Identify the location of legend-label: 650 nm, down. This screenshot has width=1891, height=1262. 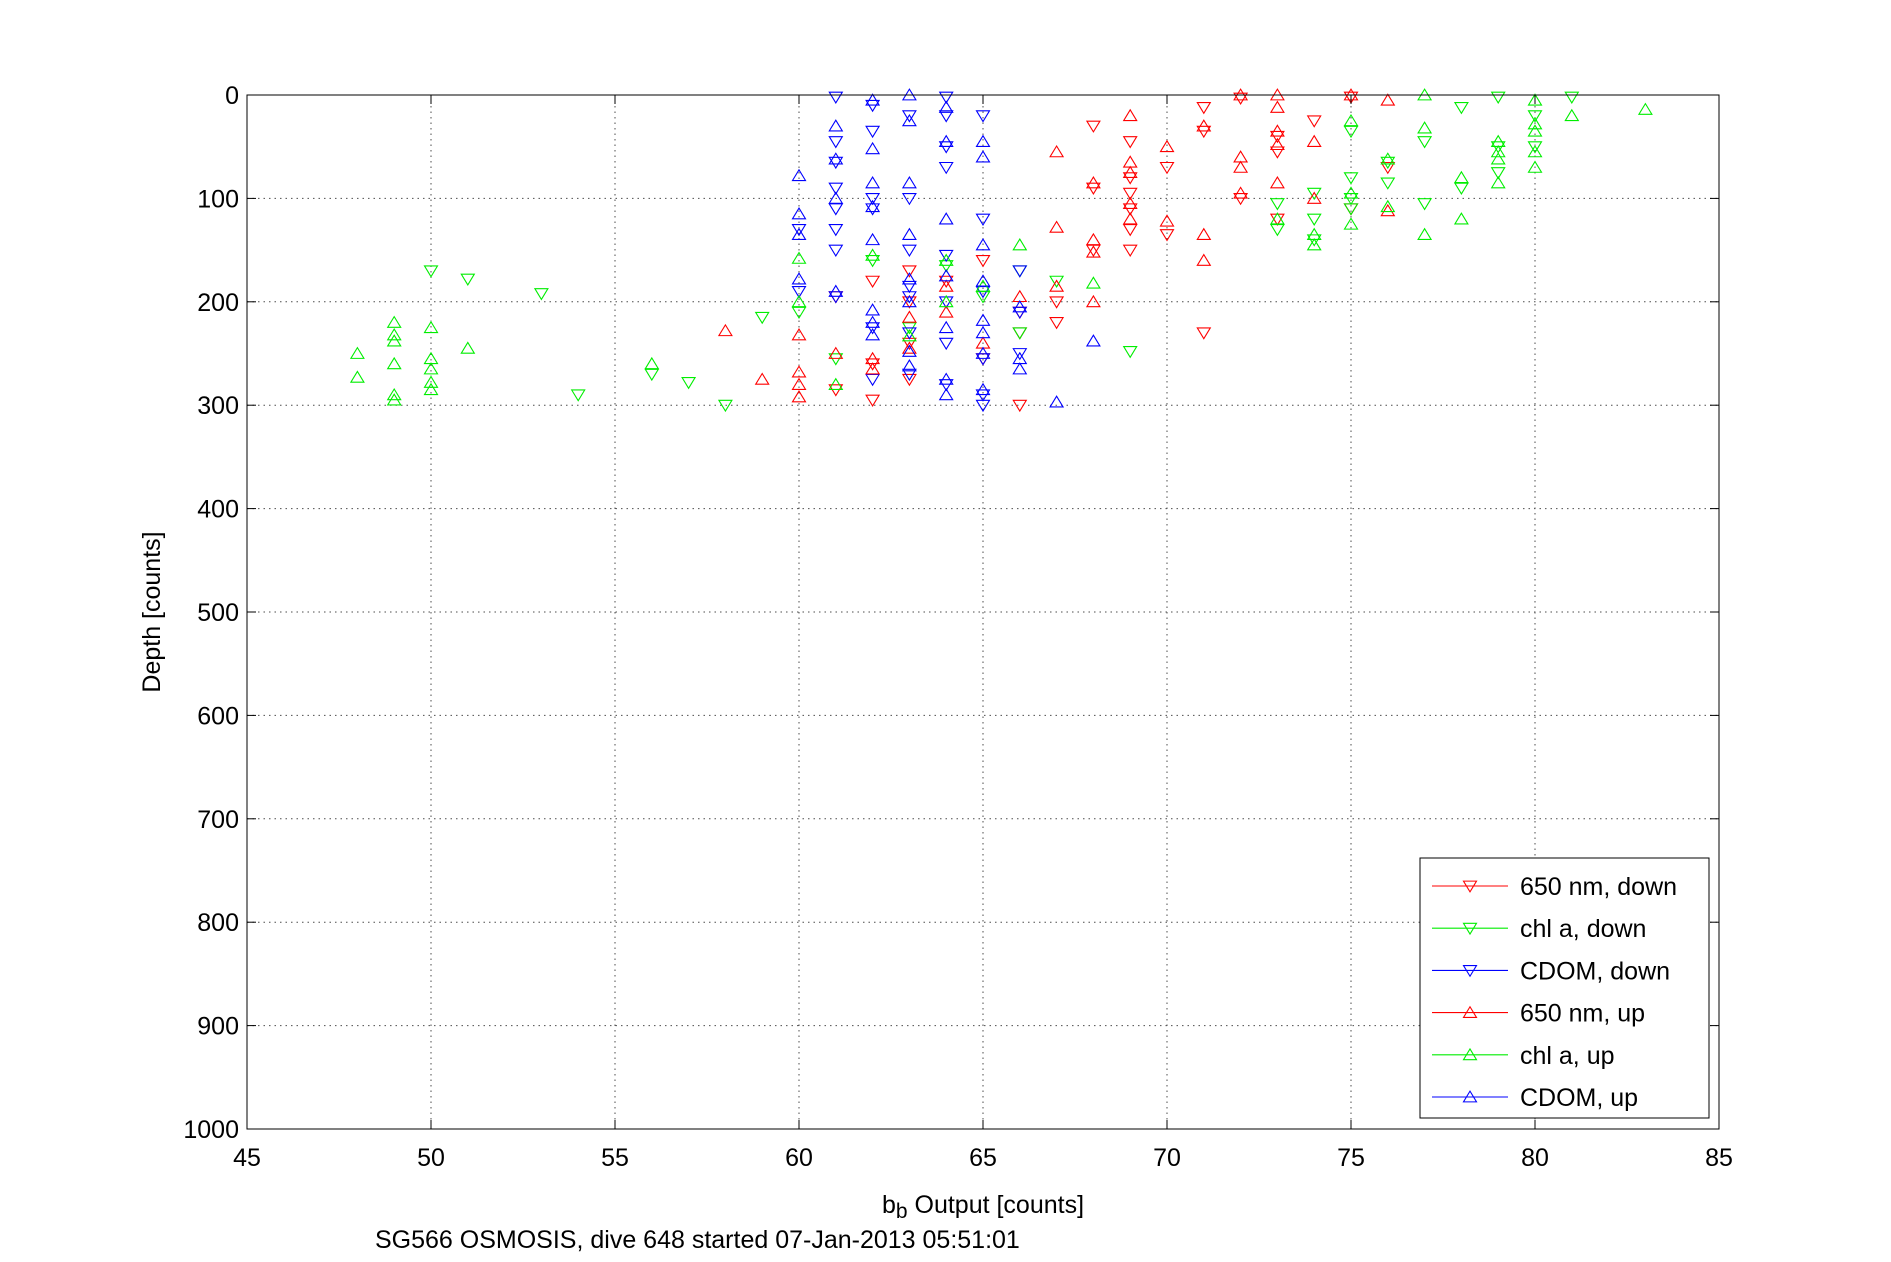
(1598, 887).